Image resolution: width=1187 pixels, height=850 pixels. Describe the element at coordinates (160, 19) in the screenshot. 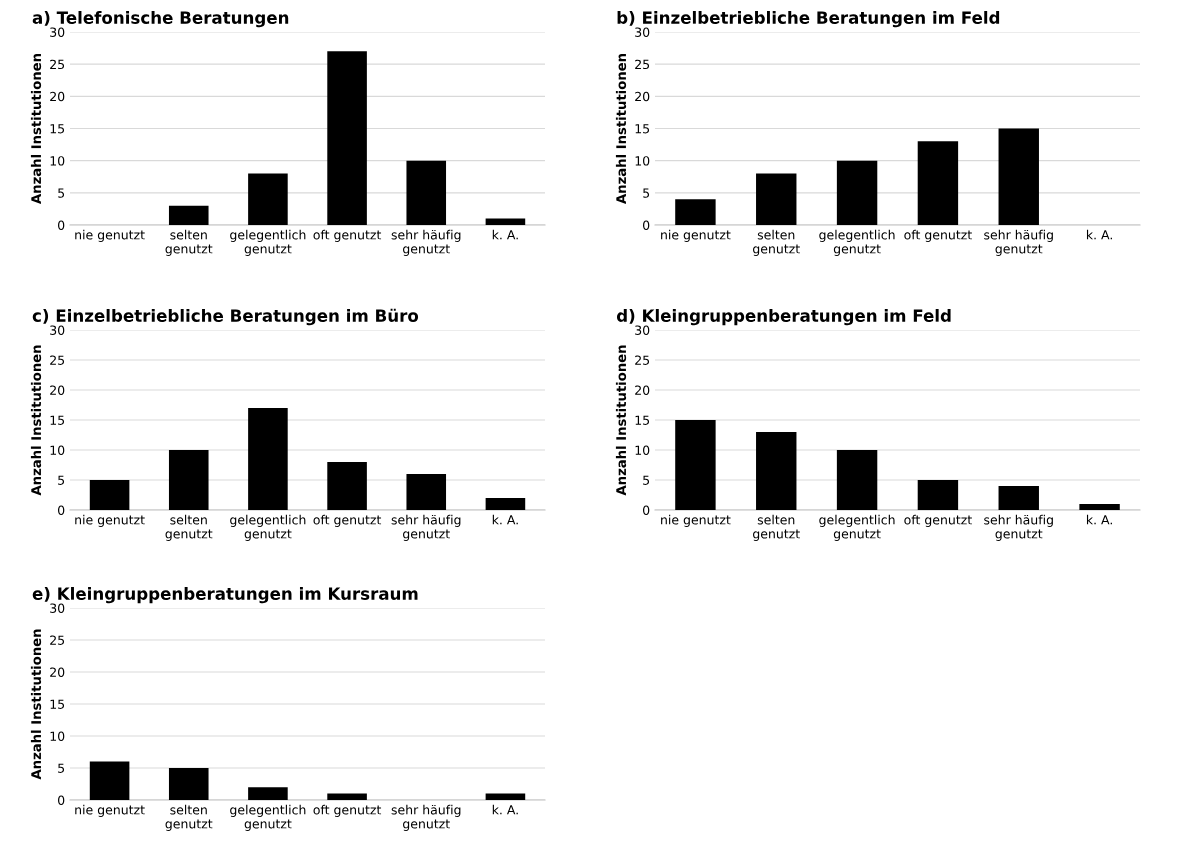

I see `chart-title: a) Telefonische Beratungen` at that location.